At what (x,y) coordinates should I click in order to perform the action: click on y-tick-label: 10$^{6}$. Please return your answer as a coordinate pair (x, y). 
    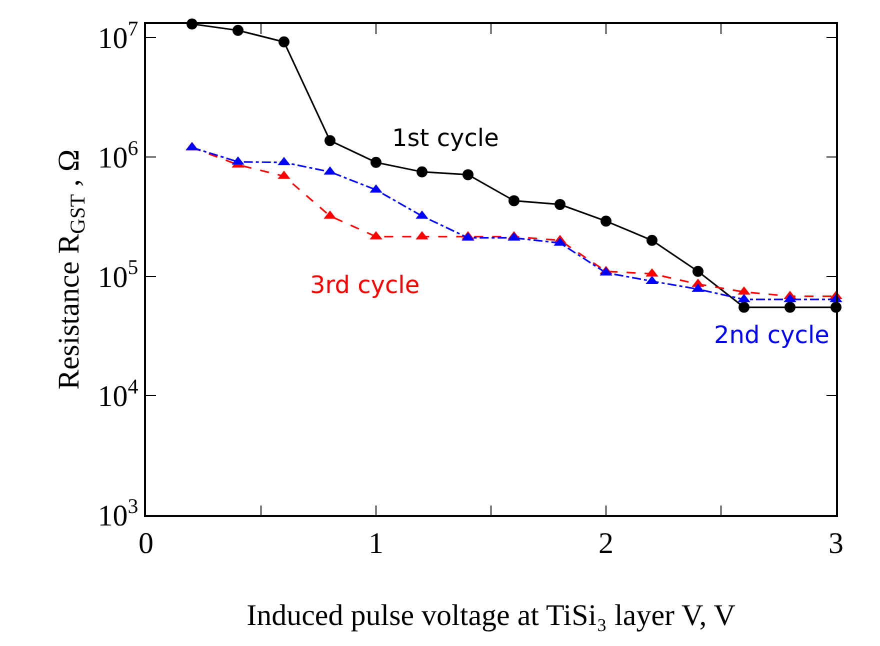
    Looking at the image, I should click on (118, 155).